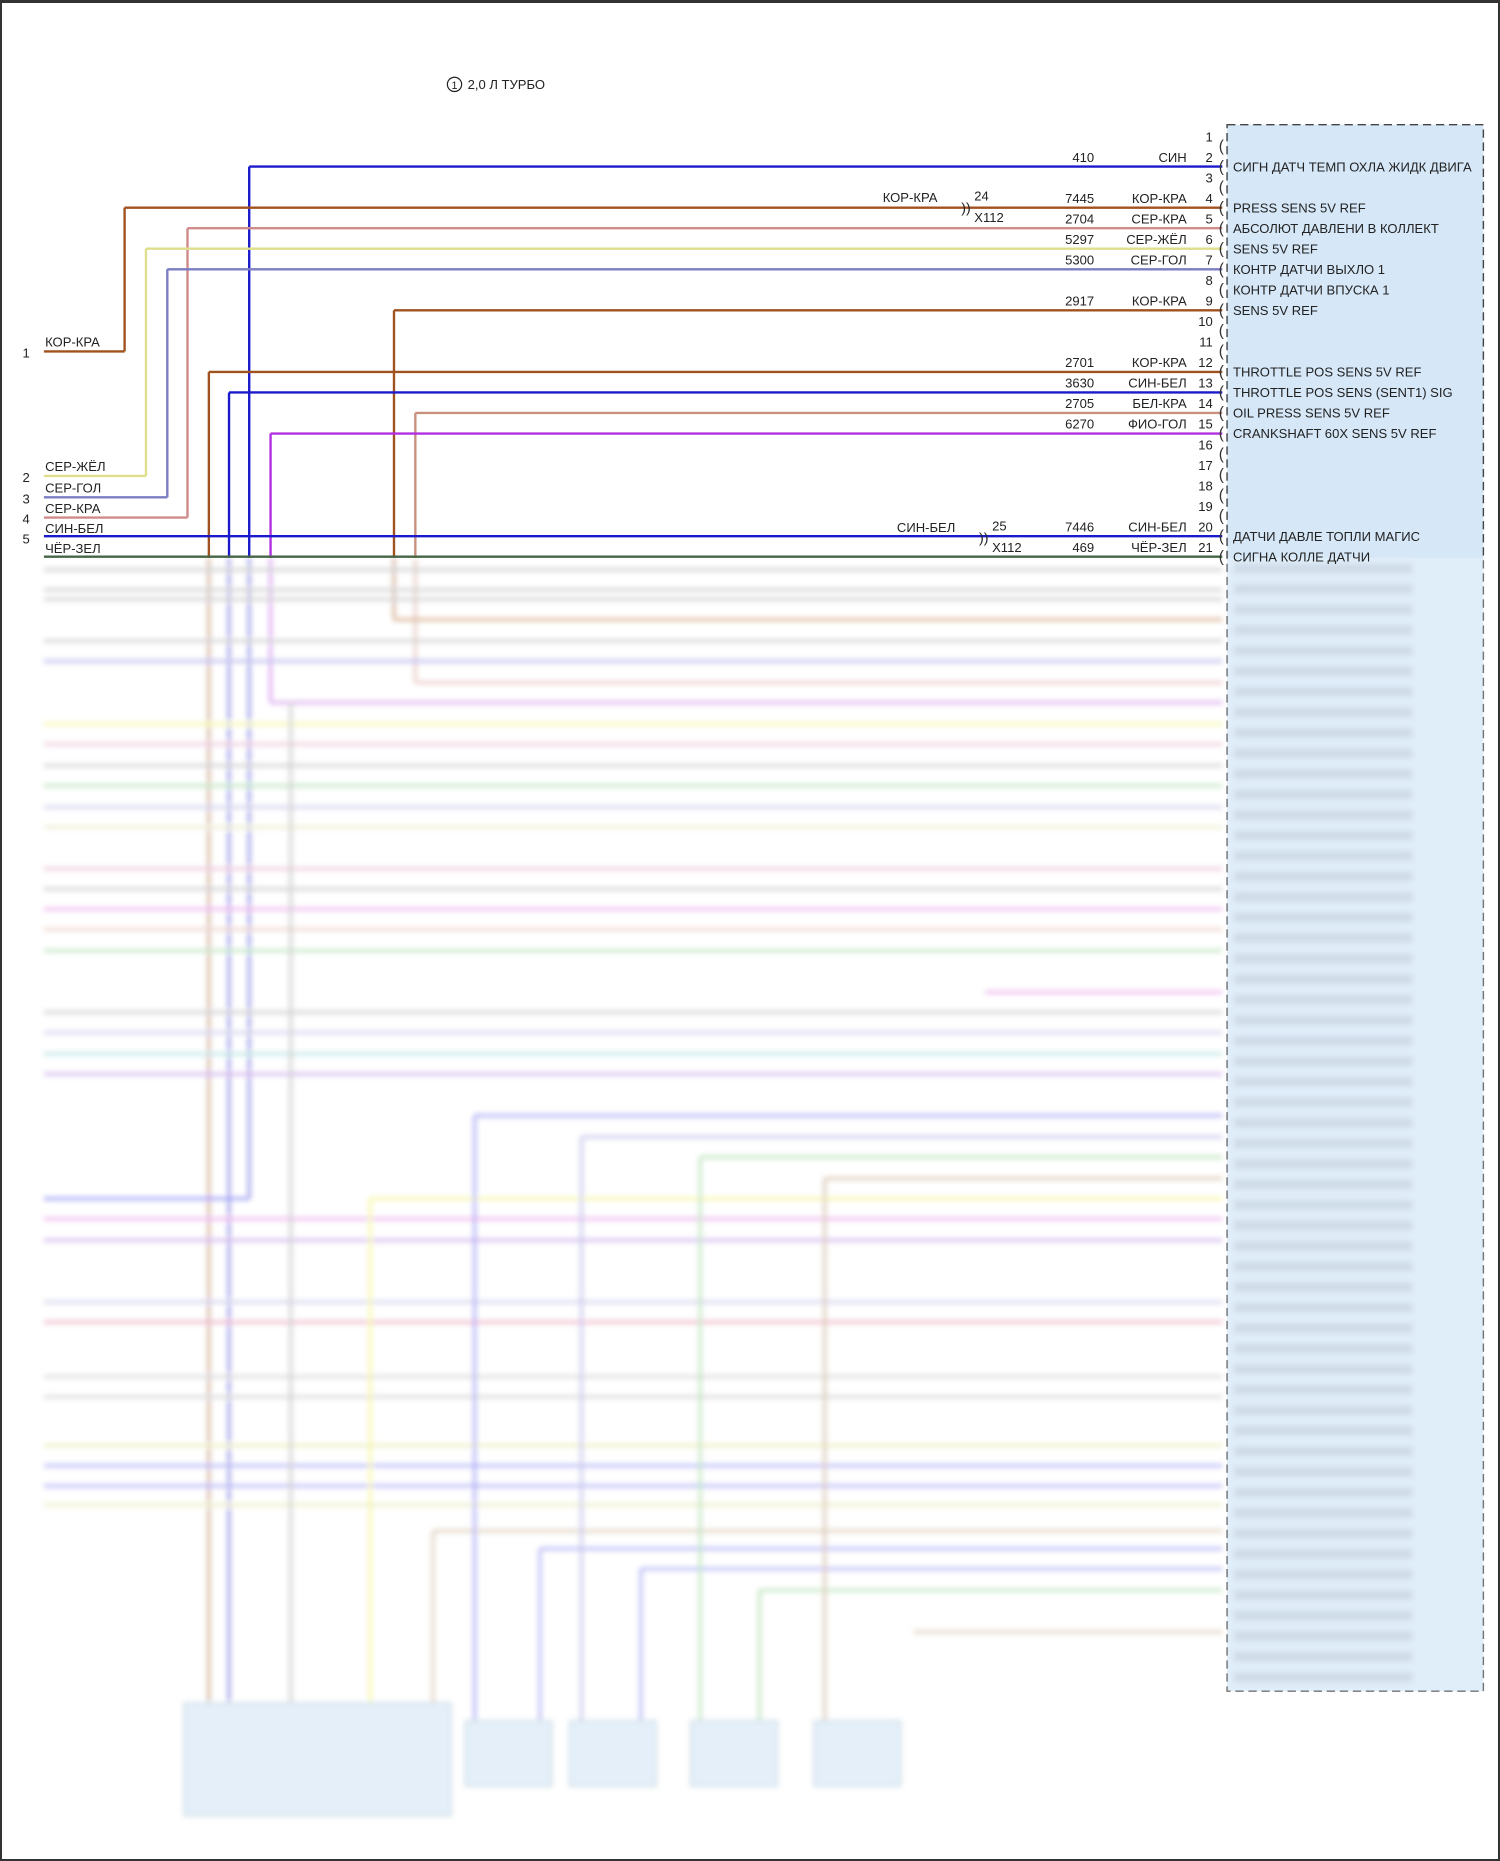 This screenshot has width=1500, height=1861. What do you see at coordinates (1336, 228) in the screenshot?
I see `pin-function-label: АБСОЛЮТ ДАВЛЕНИ В КОЛЛЕКТ` at bounding box center [1336, 228].